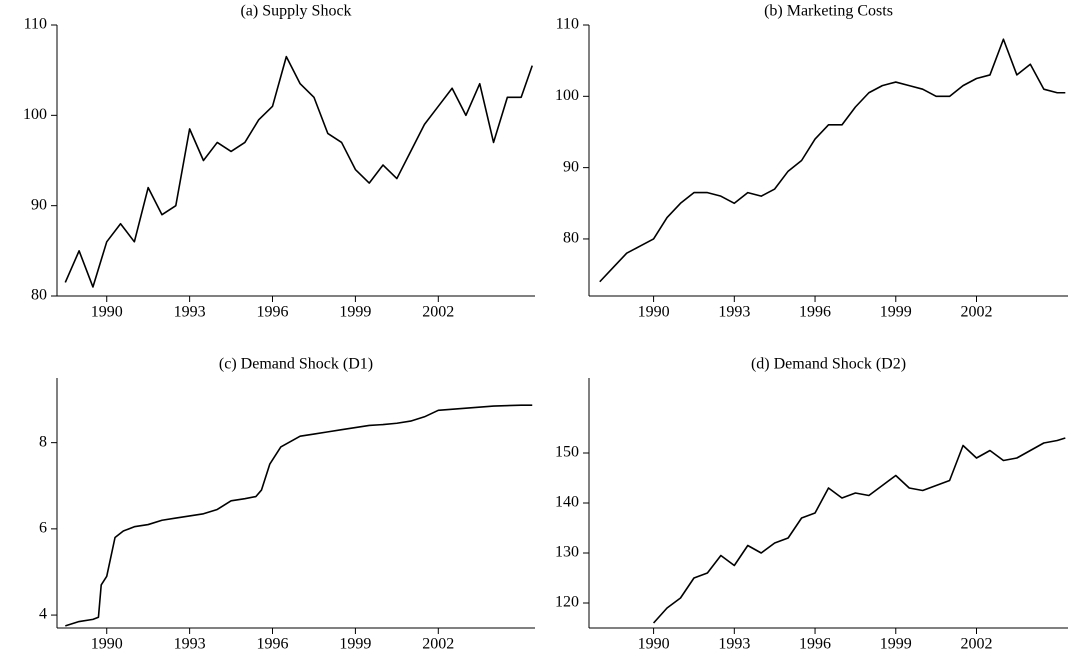  I want to click on y-tick-label: 6, so click(43, 528).